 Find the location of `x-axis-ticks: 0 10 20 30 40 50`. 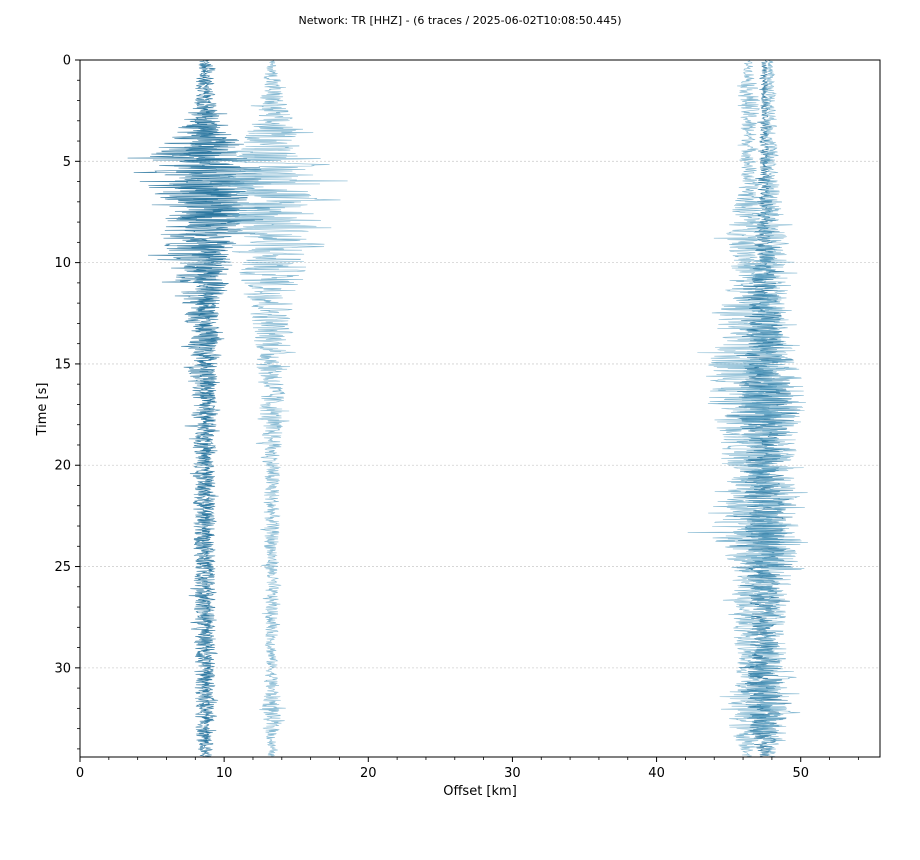

x-axis-ticks: 0 10 20 30 40 50 is located at coordinates (467, 769).